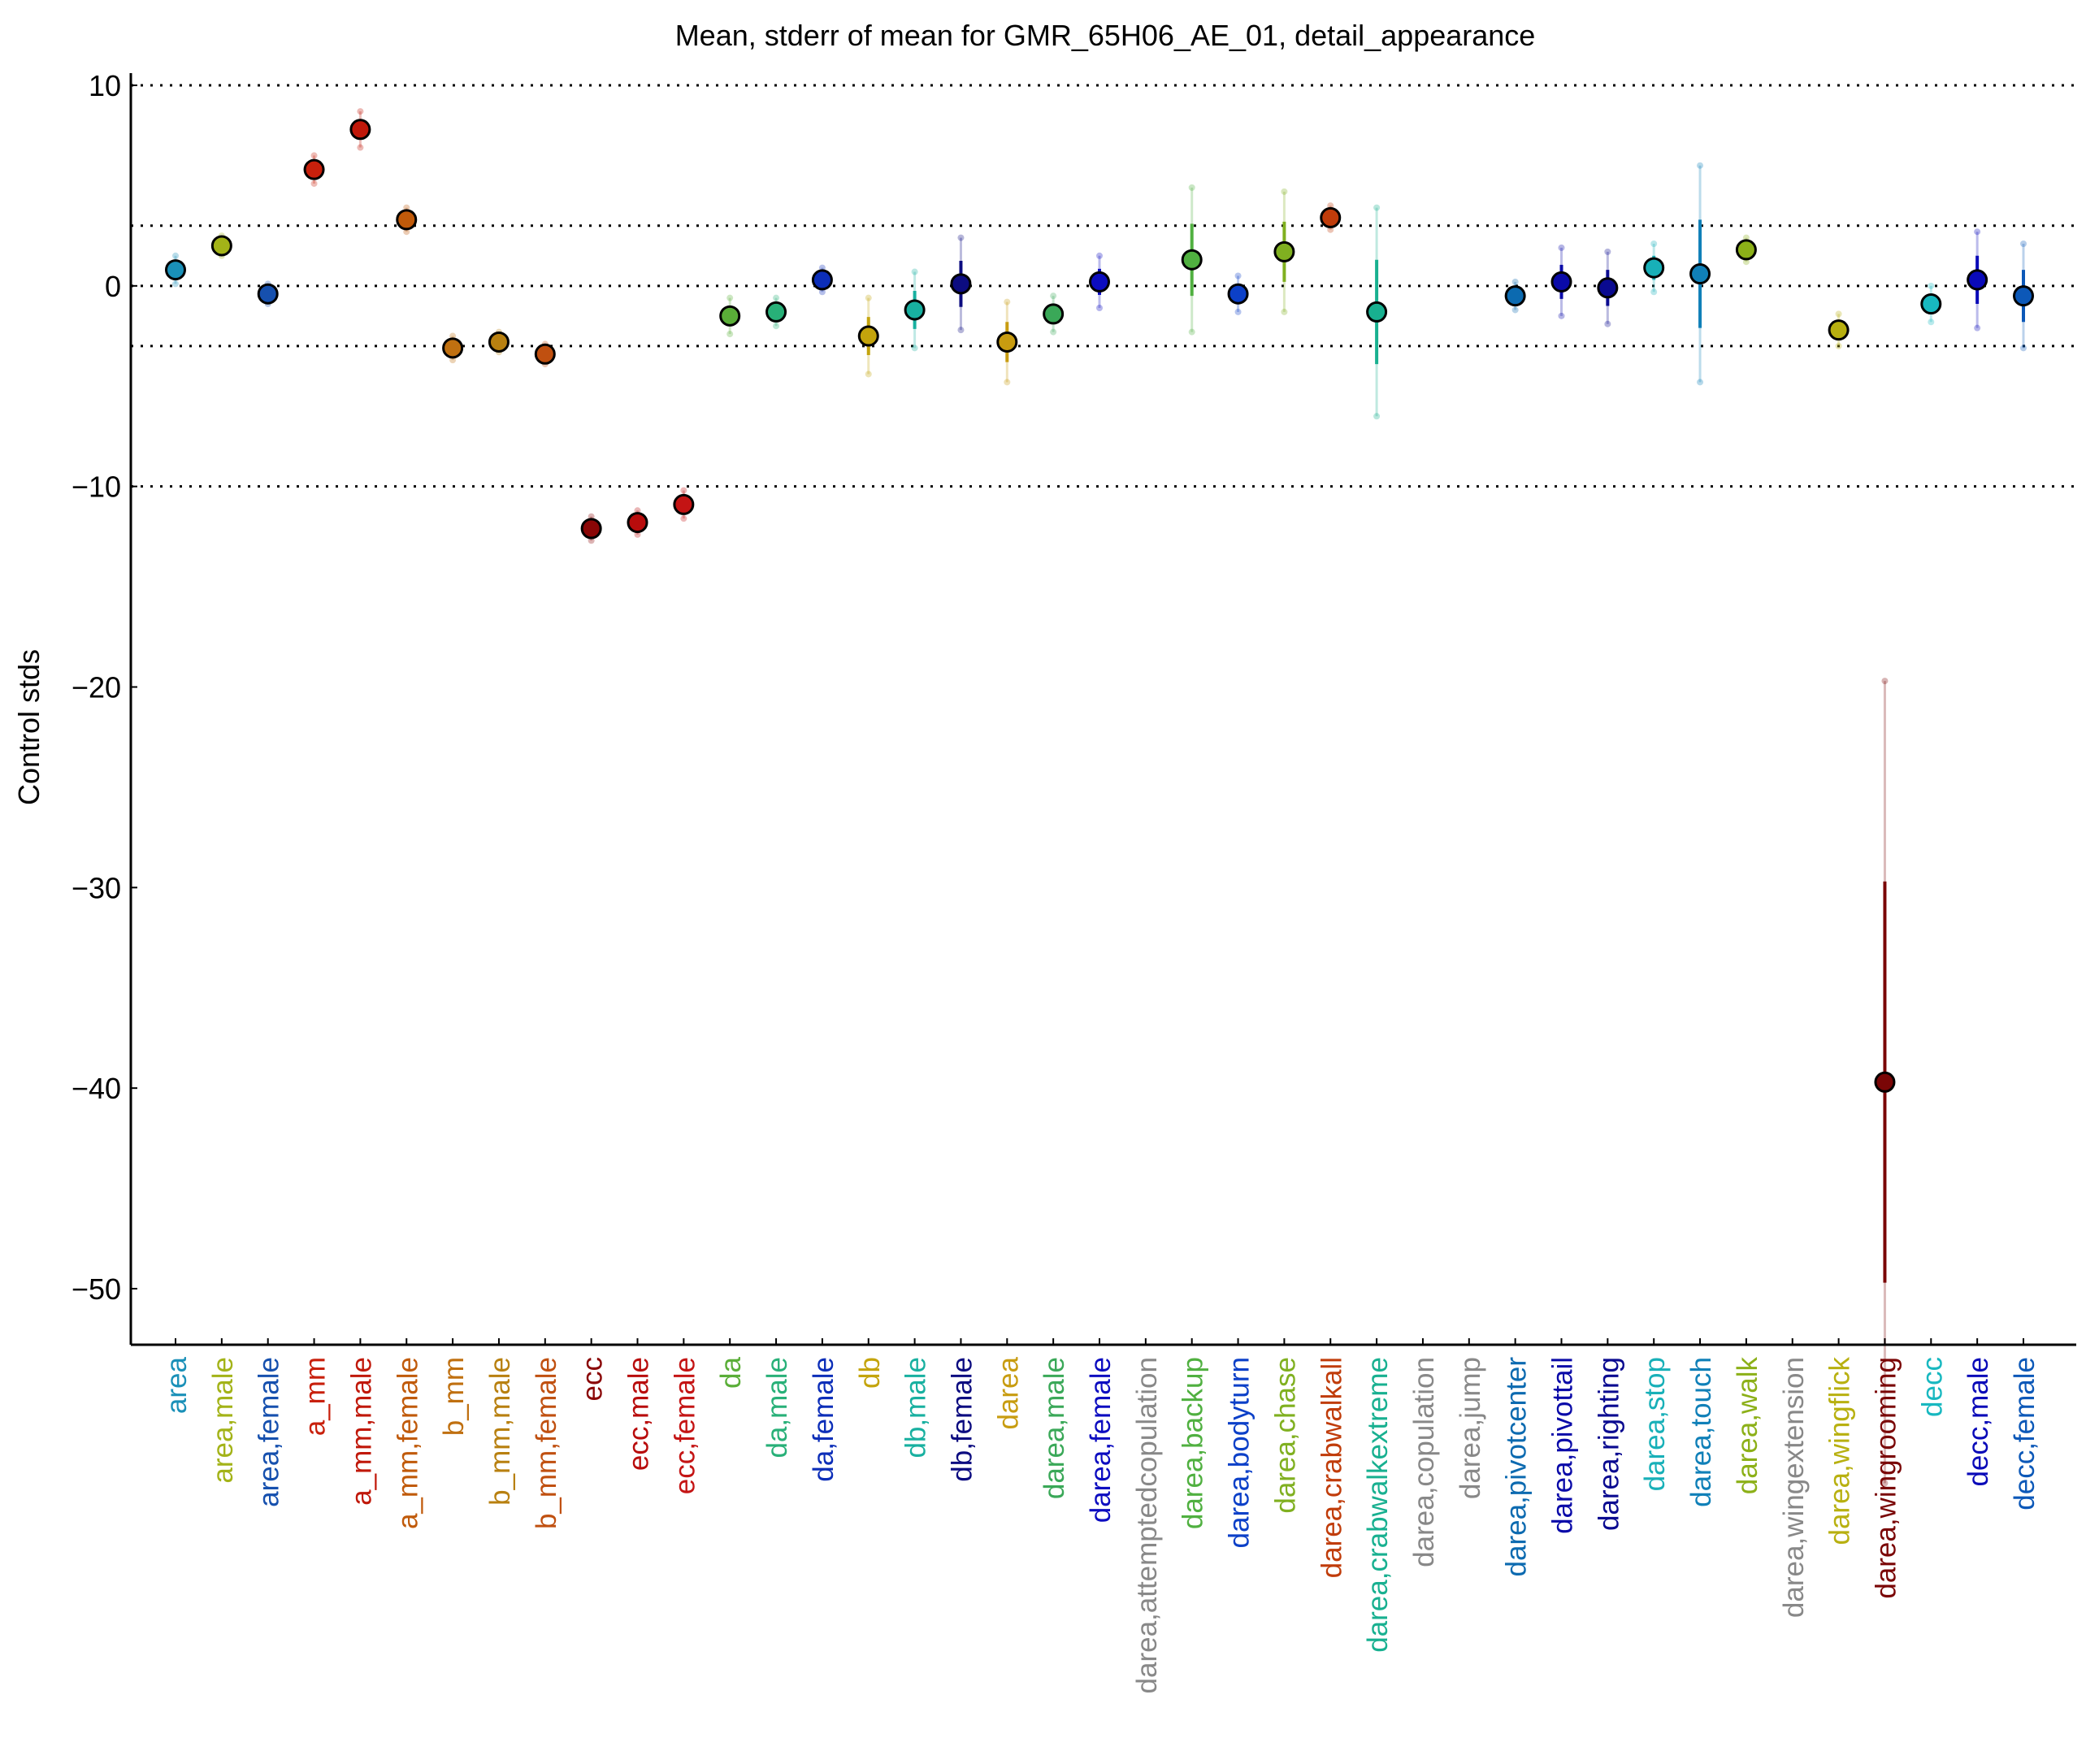  I want to click on x-tick-label: darea,chase, so click(1285, 1435).